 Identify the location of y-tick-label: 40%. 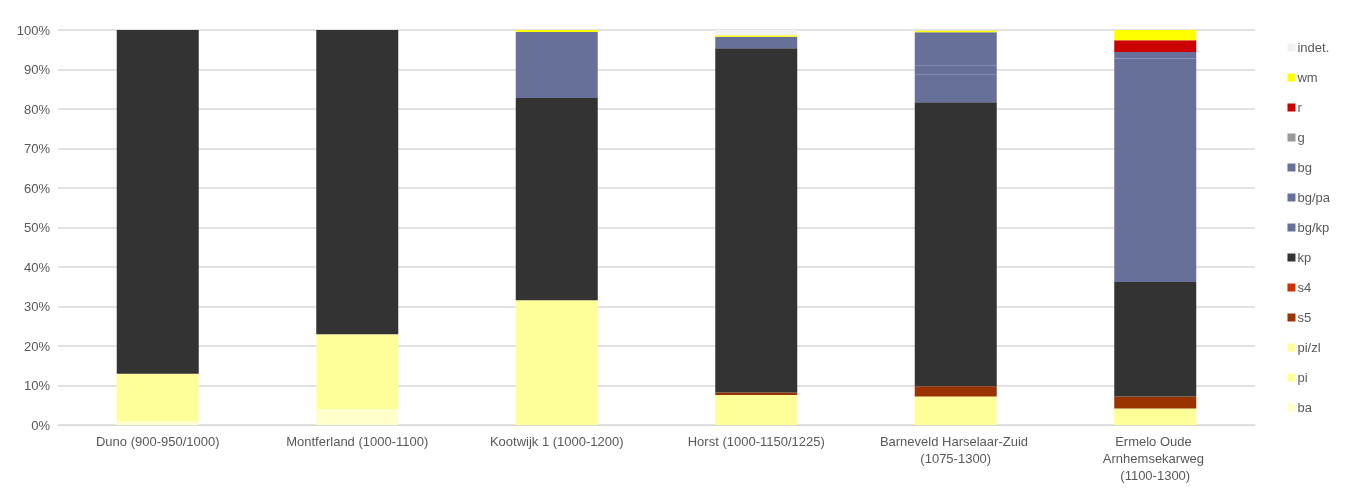
(37, 267).